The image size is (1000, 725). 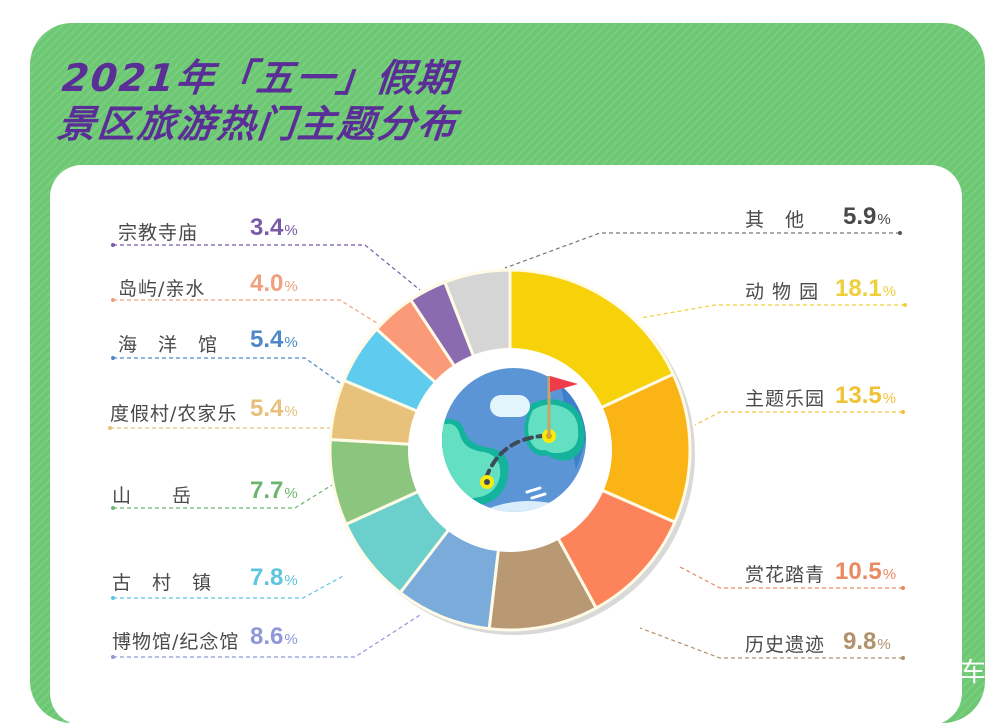 I want to click on legend-label: 其 他, so click(x=775, y=220).